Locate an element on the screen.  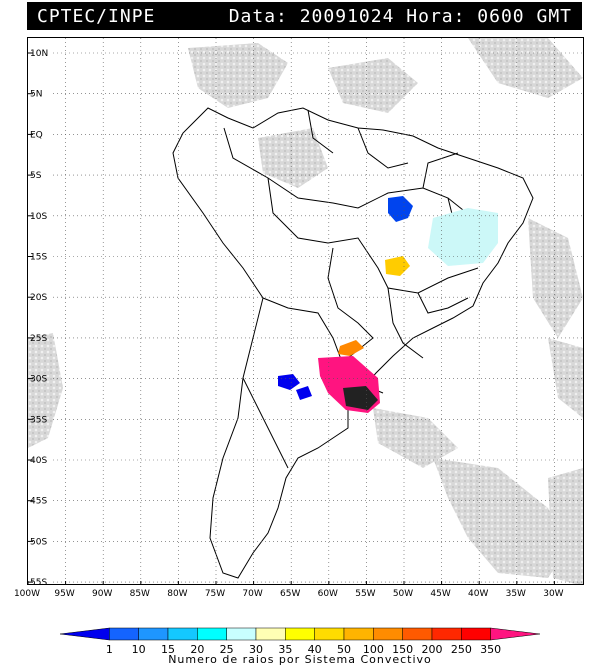
lon-label: 60W is located at coordinates (328, 594).